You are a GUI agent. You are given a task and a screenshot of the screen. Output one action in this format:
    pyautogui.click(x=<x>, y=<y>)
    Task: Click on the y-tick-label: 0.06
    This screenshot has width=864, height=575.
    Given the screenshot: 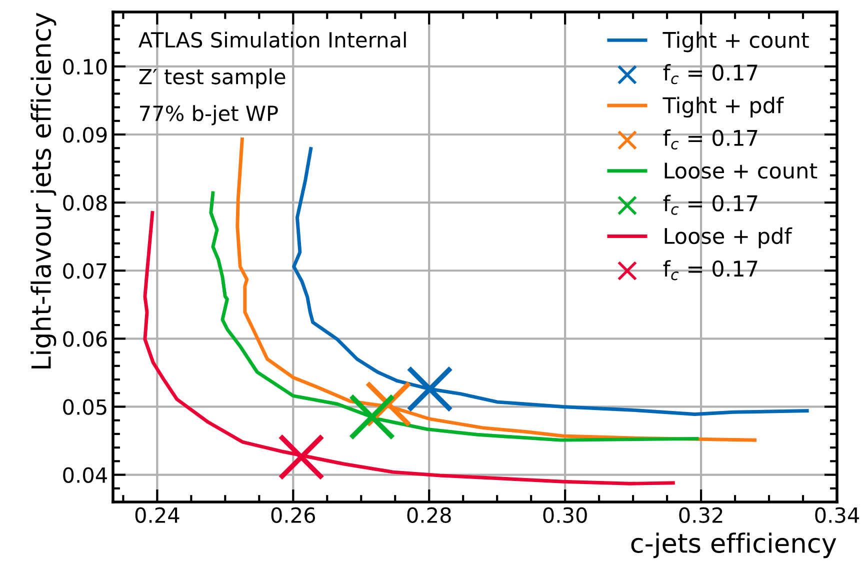 What is the action you would take?
    pyautogui.click(x=85, y=339)
    